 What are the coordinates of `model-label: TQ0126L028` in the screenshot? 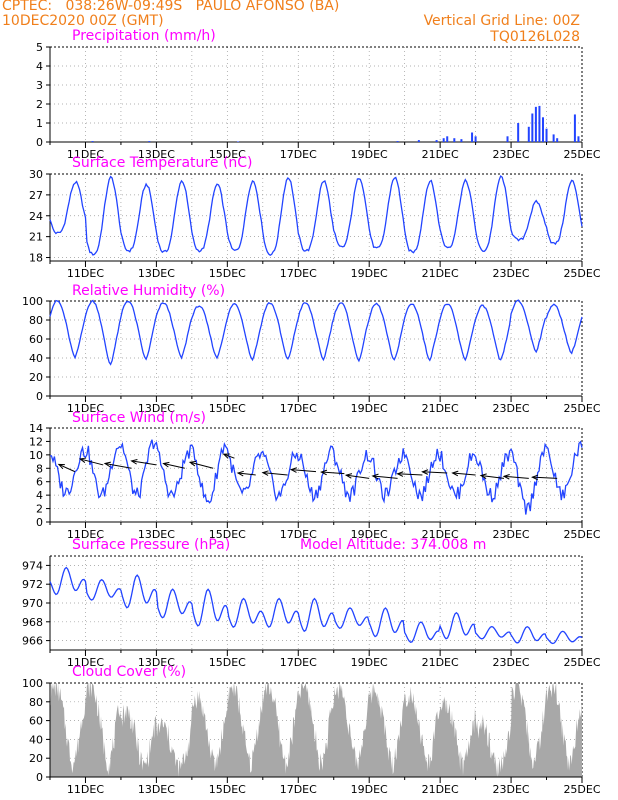 It's located at (535, 37).